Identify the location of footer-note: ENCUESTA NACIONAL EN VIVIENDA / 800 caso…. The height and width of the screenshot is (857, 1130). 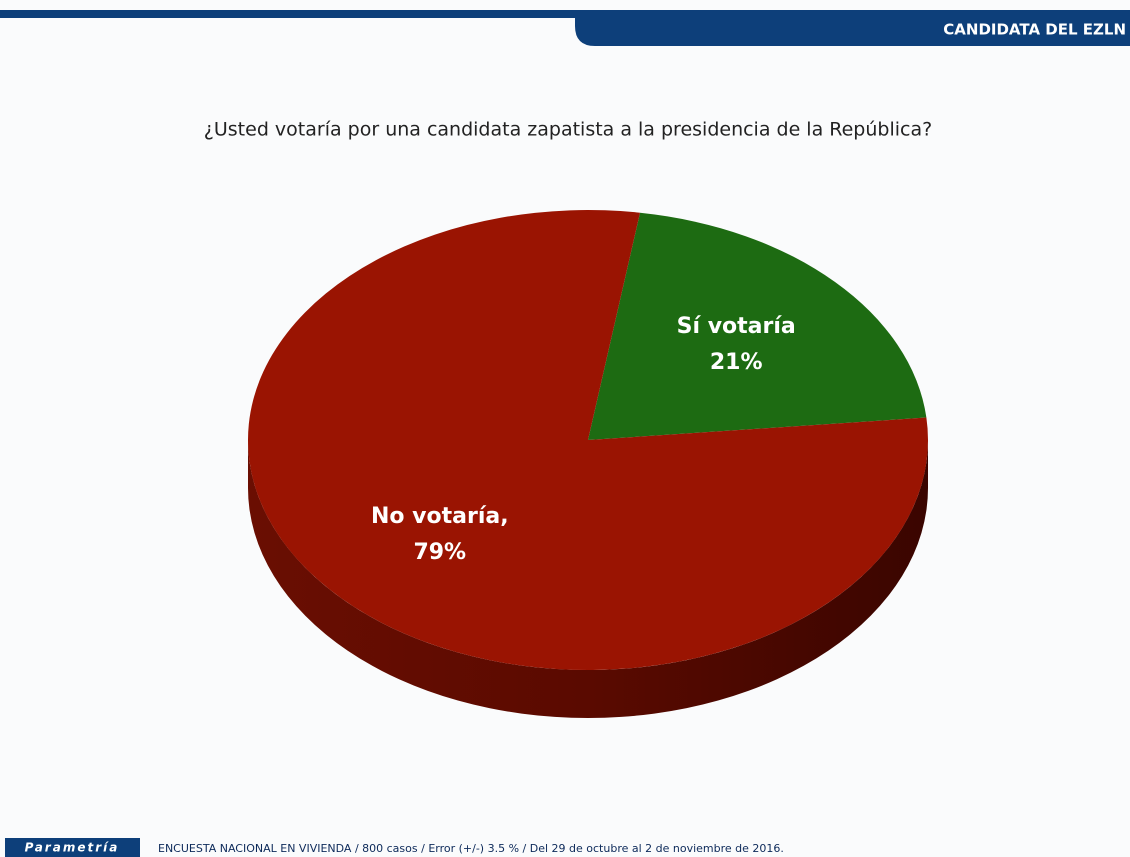
(471, 848).